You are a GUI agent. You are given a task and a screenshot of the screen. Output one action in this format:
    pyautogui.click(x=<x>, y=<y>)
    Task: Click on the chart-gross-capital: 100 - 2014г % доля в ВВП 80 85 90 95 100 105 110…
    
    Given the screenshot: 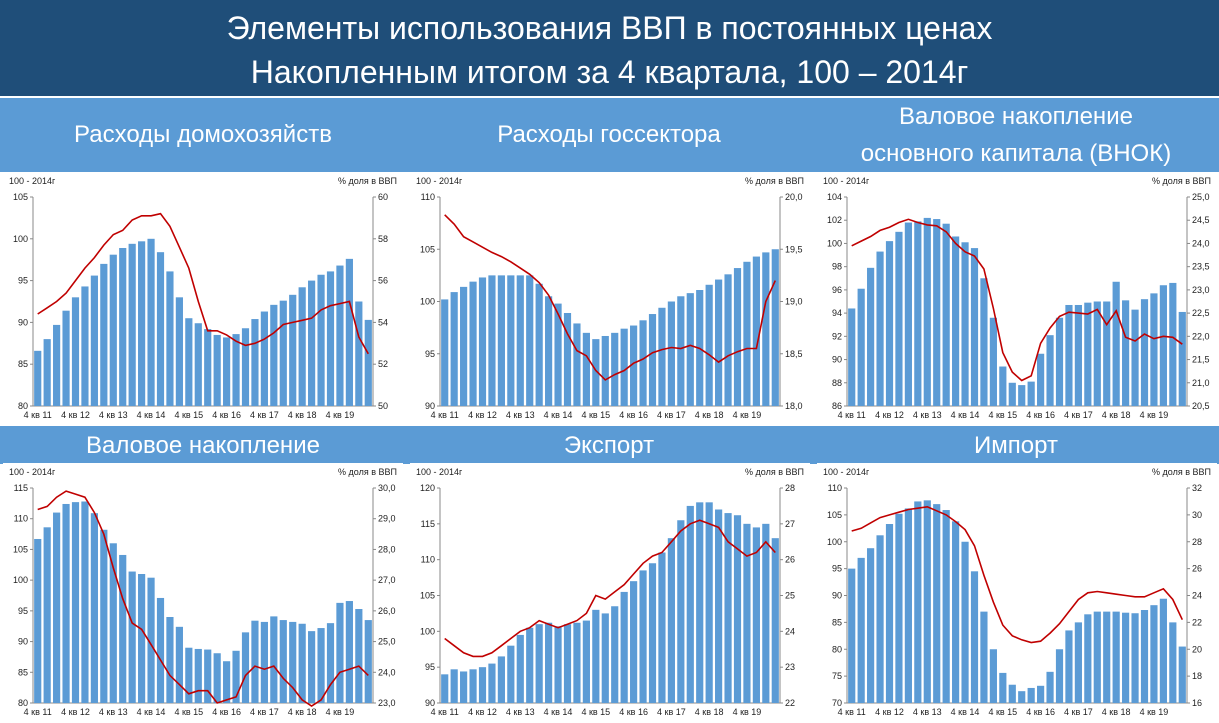 What is the action you would take?
    pyautogui.click(x=203, y=592)
    